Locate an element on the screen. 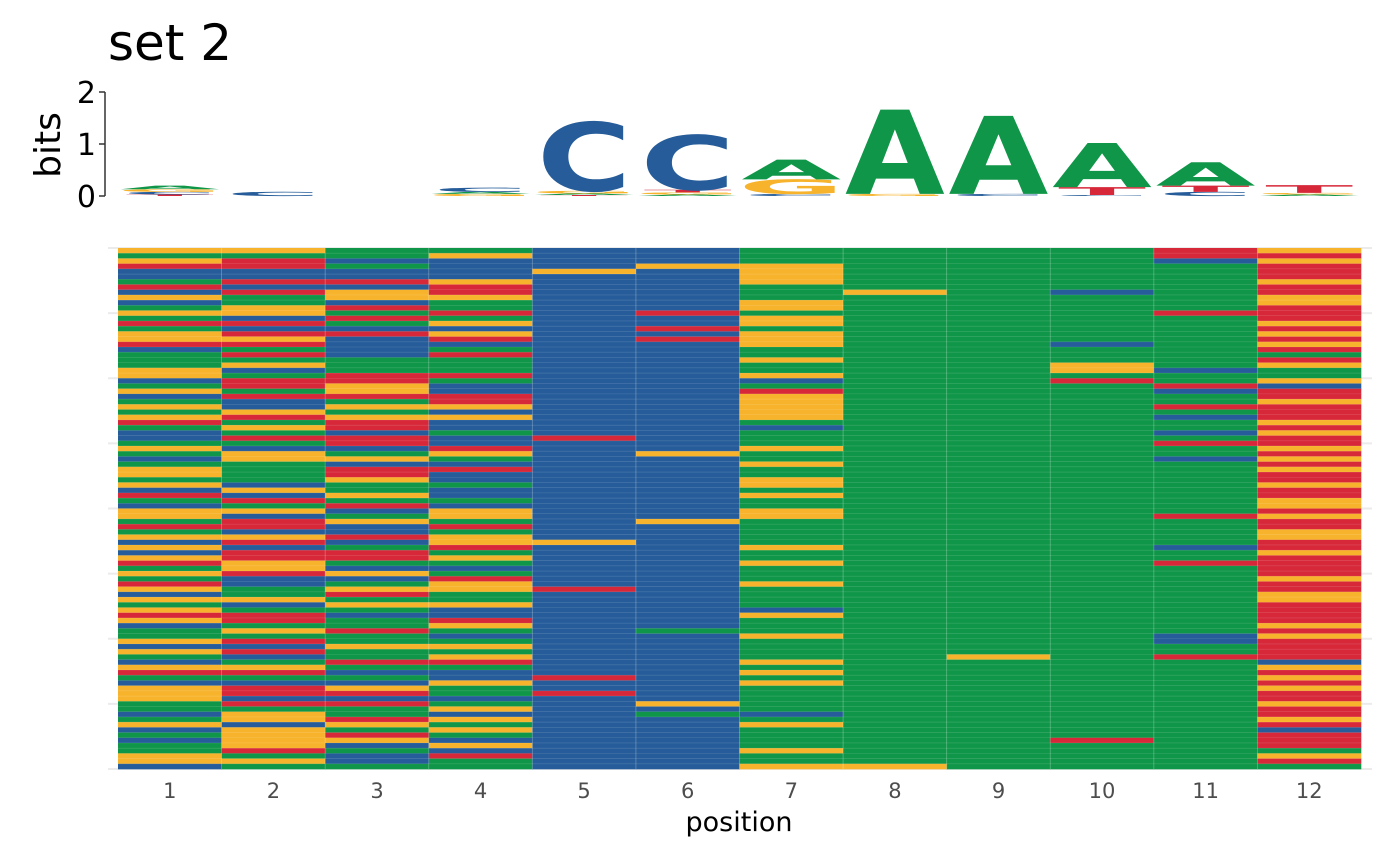 The height and width of the screenshot is (866, 1400). logo-letter-C: C is located at coordinates (998, 194).